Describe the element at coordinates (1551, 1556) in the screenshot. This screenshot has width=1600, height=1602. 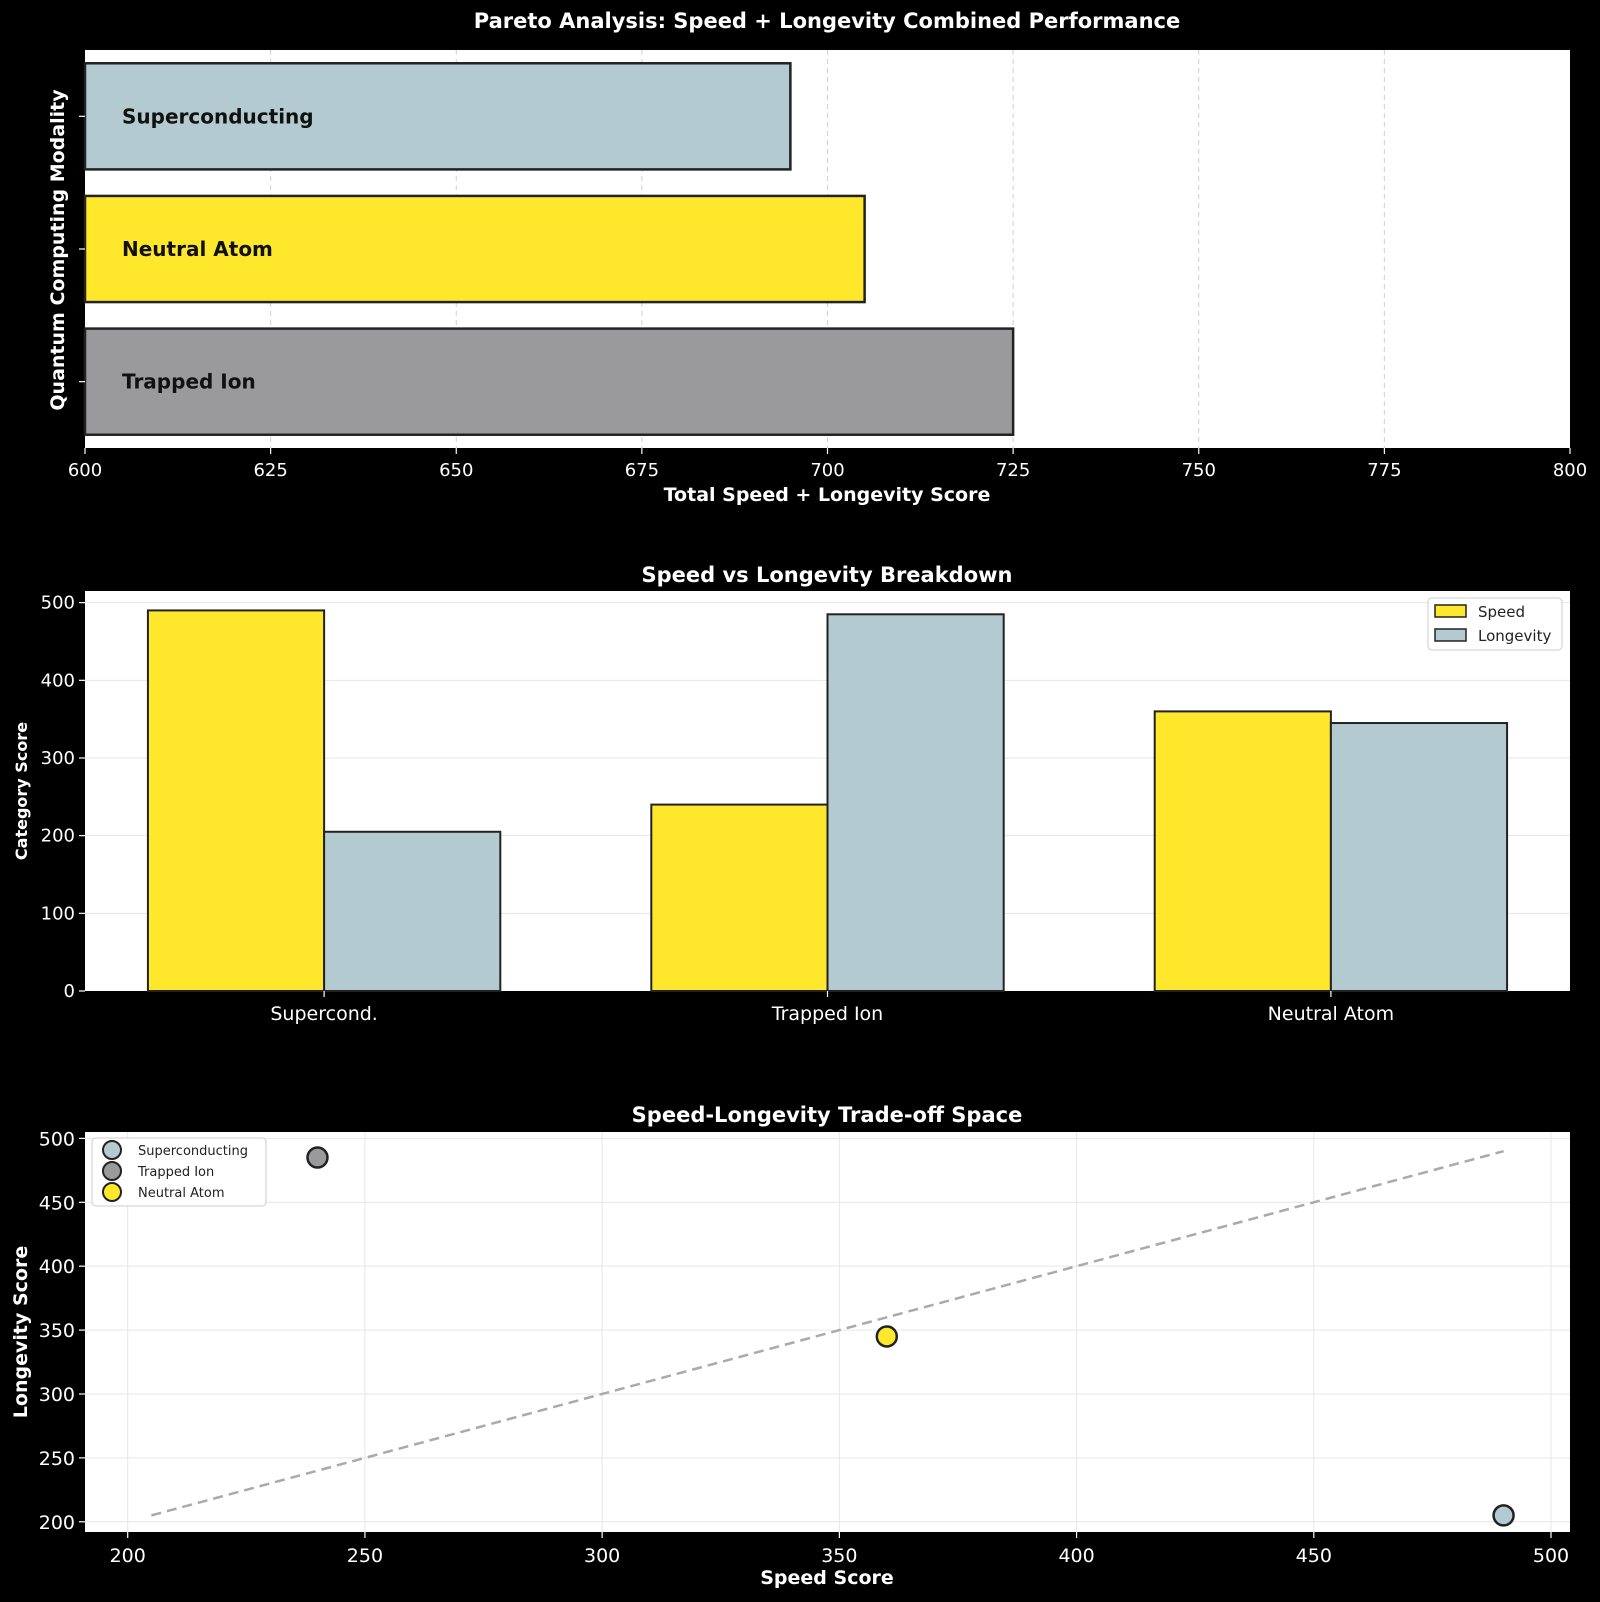
I see `x-tick-label: 500` at that location.